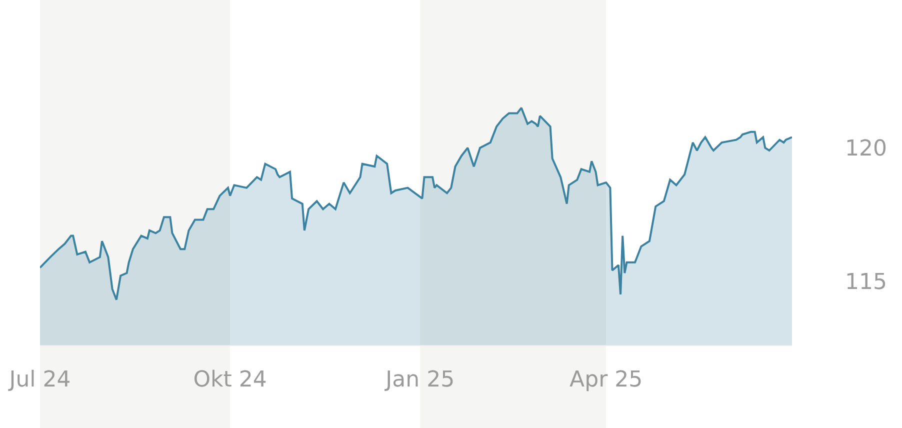 This screenshot has height=428, width=902. Describe the element at coordinates (230, 379) in the screenshot. I see `x-tick-label: Okt 24` at that location.